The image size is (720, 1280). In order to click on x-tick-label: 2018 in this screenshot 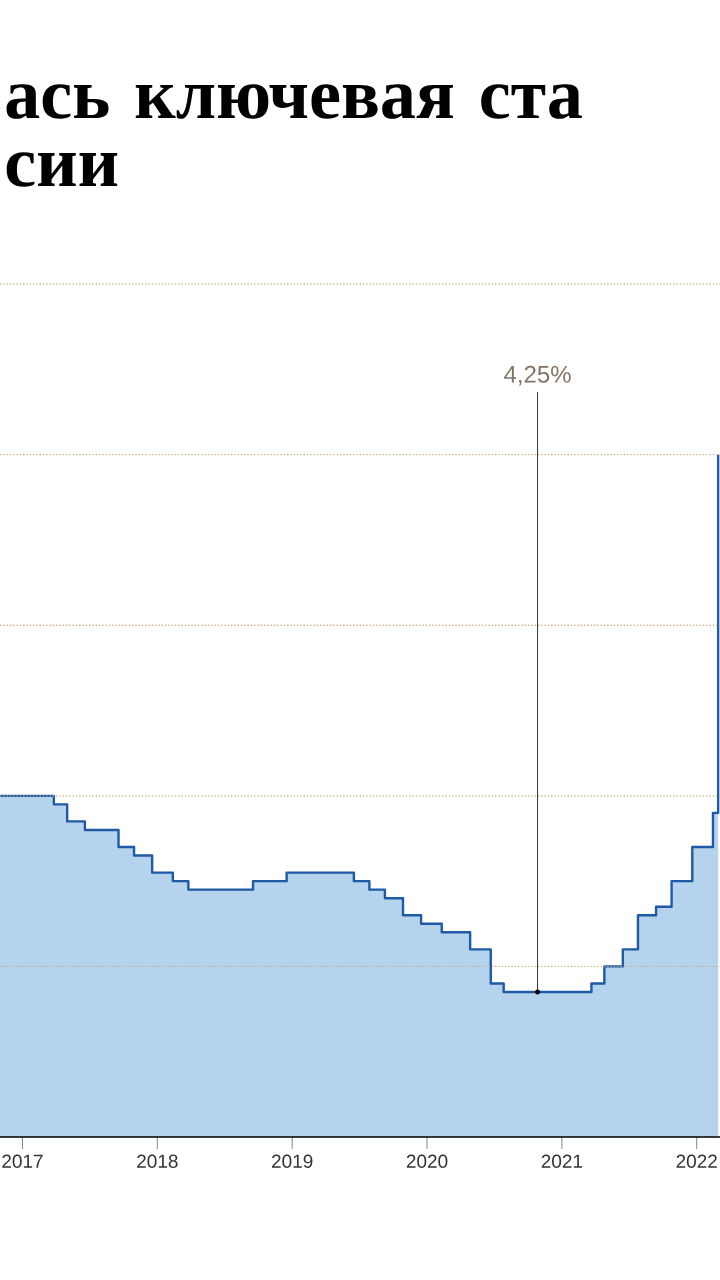, I will do `click(157, 1161)`.